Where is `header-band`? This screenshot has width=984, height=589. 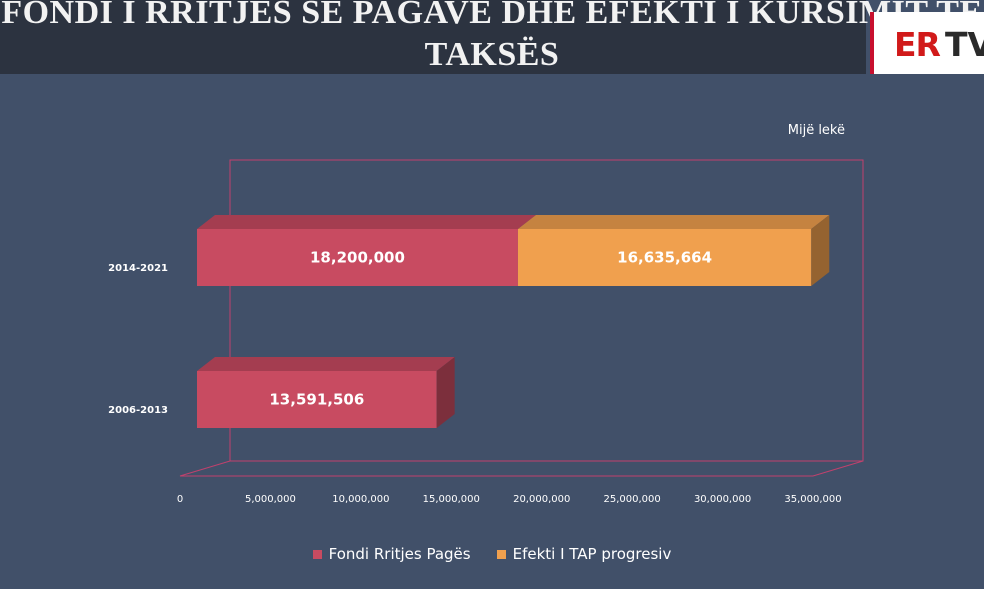 header-band is located at coordinates (433, 37).